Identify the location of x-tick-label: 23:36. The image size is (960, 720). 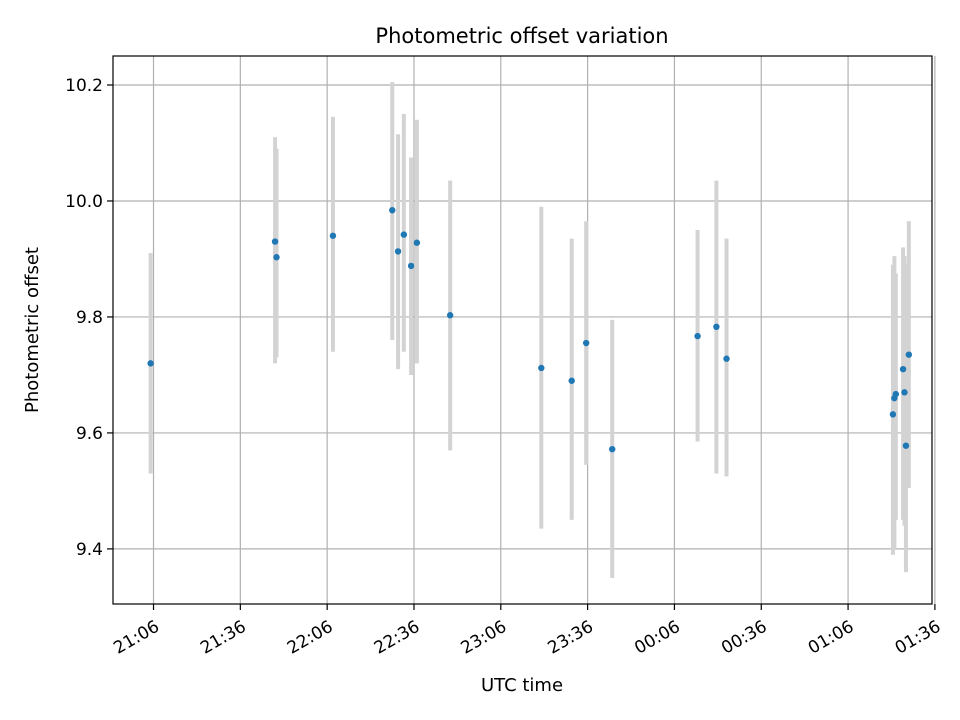
(570, 638).